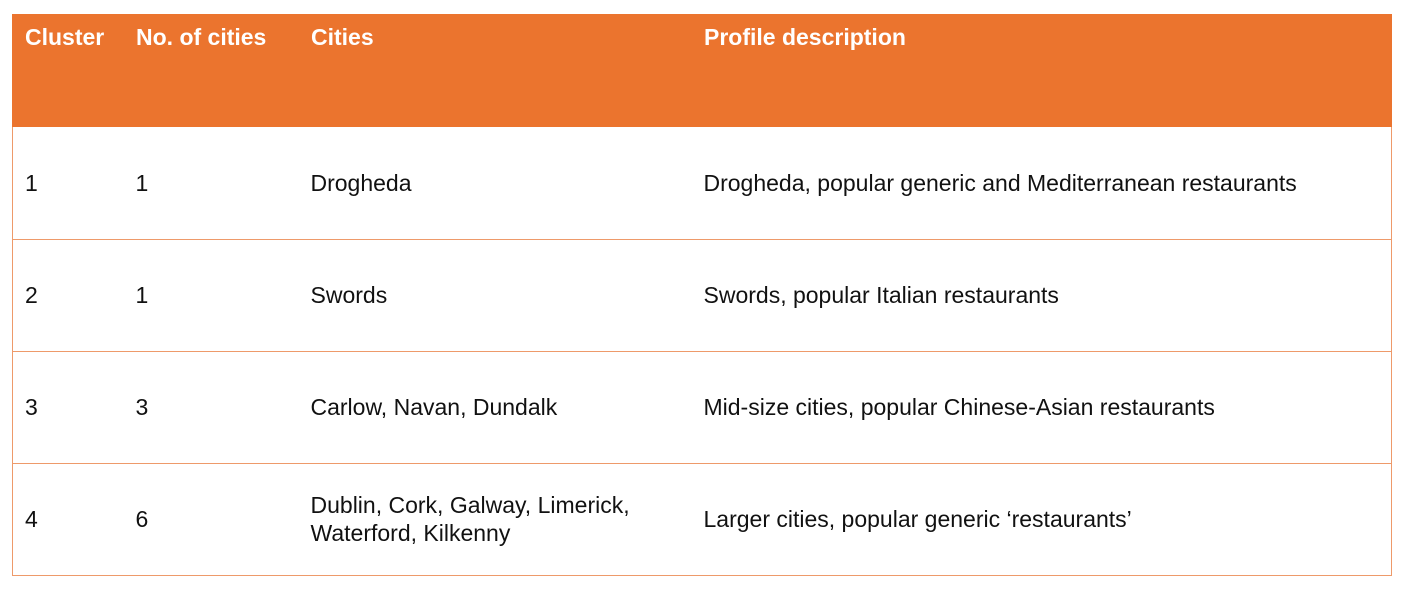 This screenshot has height=598, width=1407. What do you see at coordinates (68, 183) in the screenshot?
I see `cell-cluster: 1` at bounding box center [68, 183].